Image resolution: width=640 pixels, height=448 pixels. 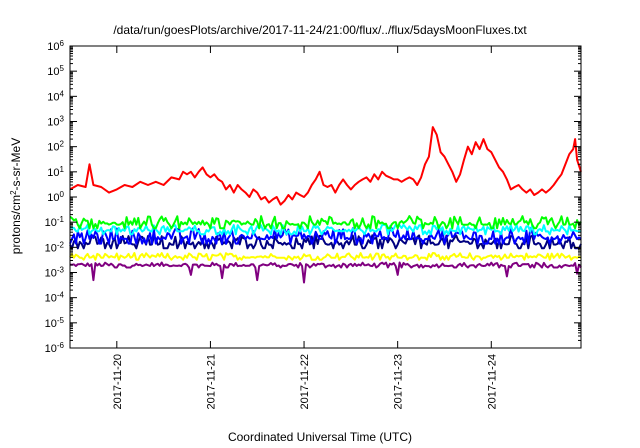 I want to click on y-tick-exponent: -3, so click(x=61, y=269).